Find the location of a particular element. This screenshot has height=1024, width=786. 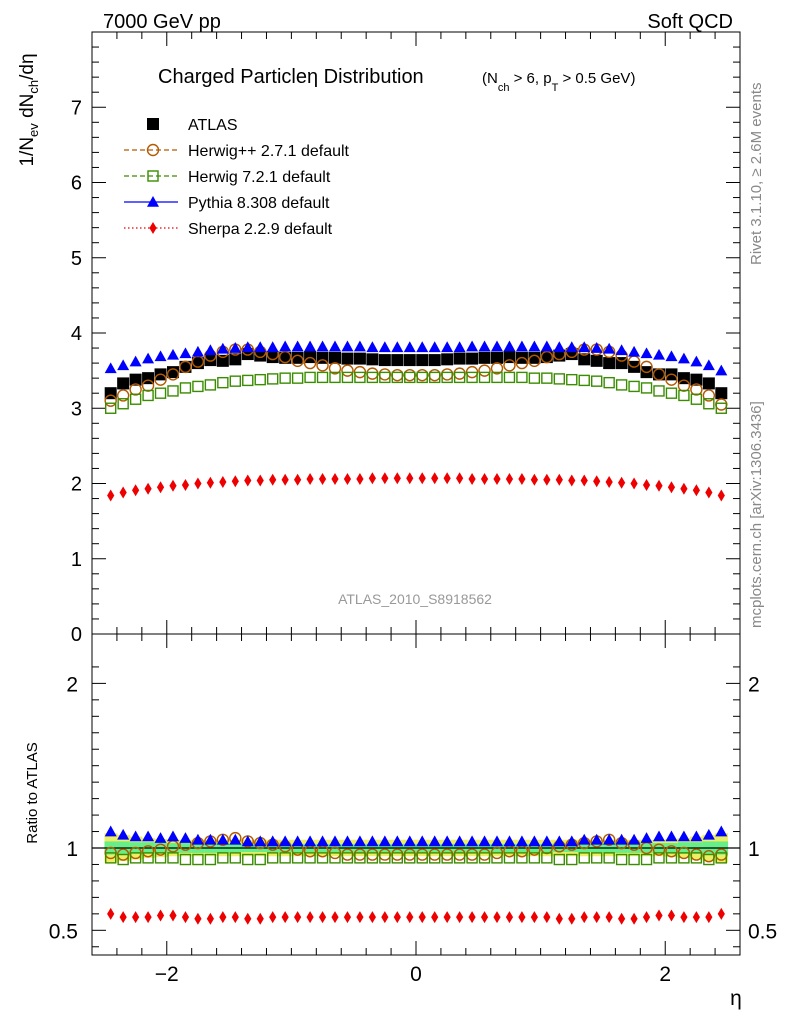

y-tick-label: 0.5 is located at coordinates (762, 931).